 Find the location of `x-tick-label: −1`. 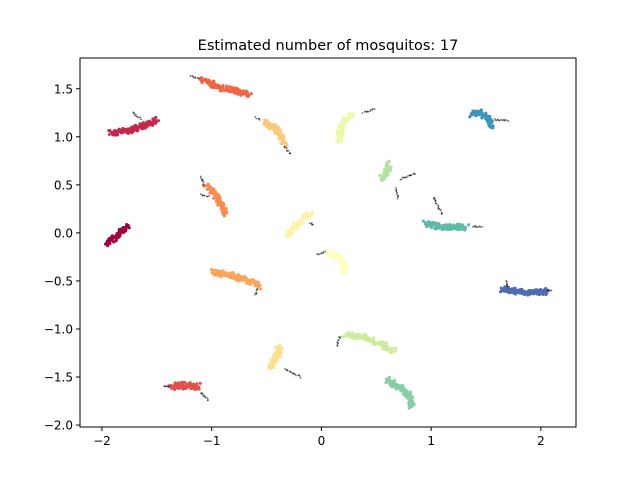

x-tick-label: −1 is located at coordinates (212, 441).